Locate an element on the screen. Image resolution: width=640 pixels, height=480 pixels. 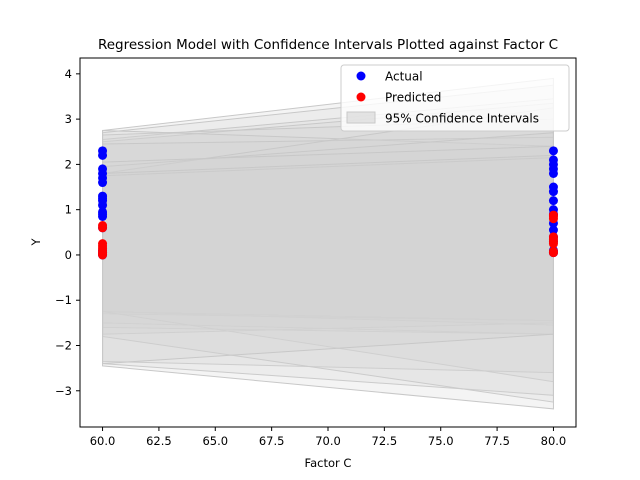
y-tick-label: 1 is located at coordinates (68, 210).